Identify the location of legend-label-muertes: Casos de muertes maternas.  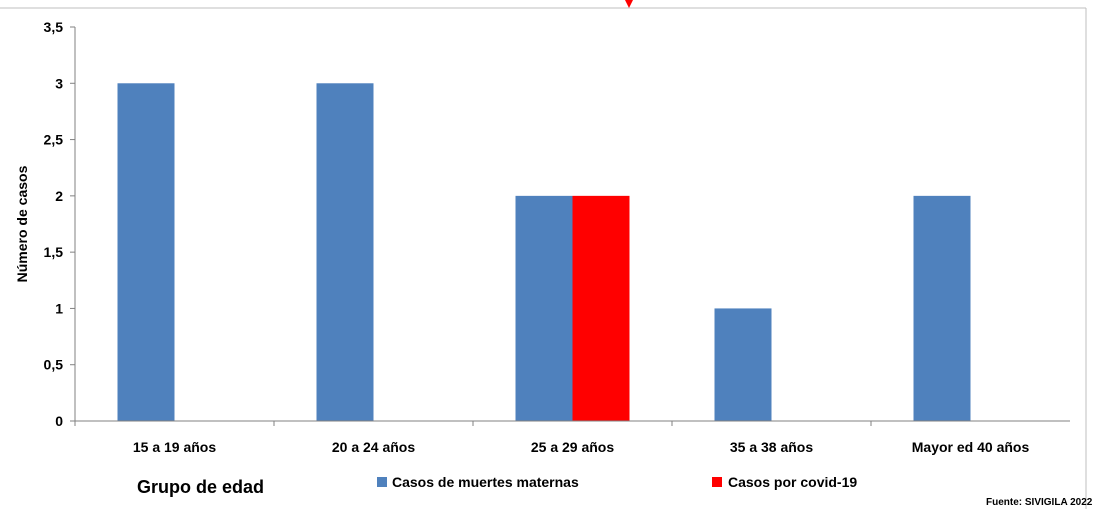
(485, 482).